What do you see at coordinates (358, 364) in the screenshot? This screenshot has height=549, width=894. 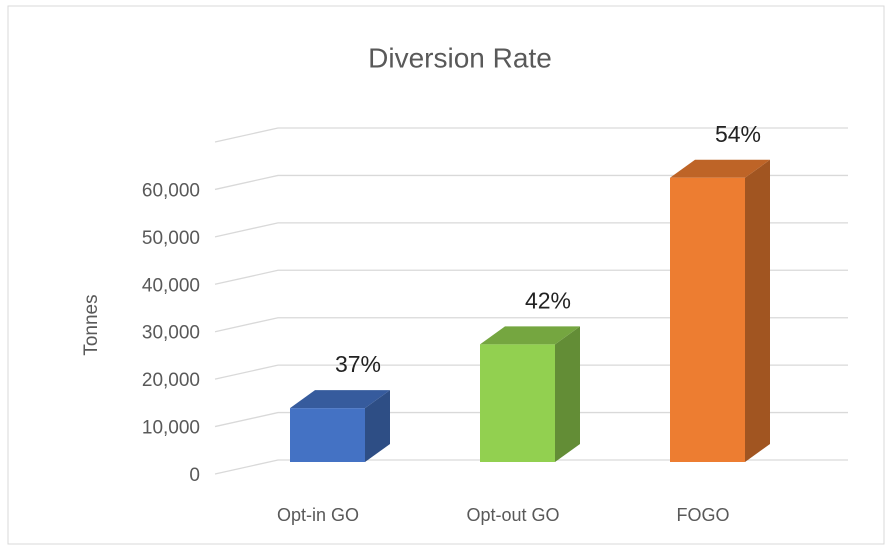 I see `annotation: 37%` at bounding box center [358, 364].